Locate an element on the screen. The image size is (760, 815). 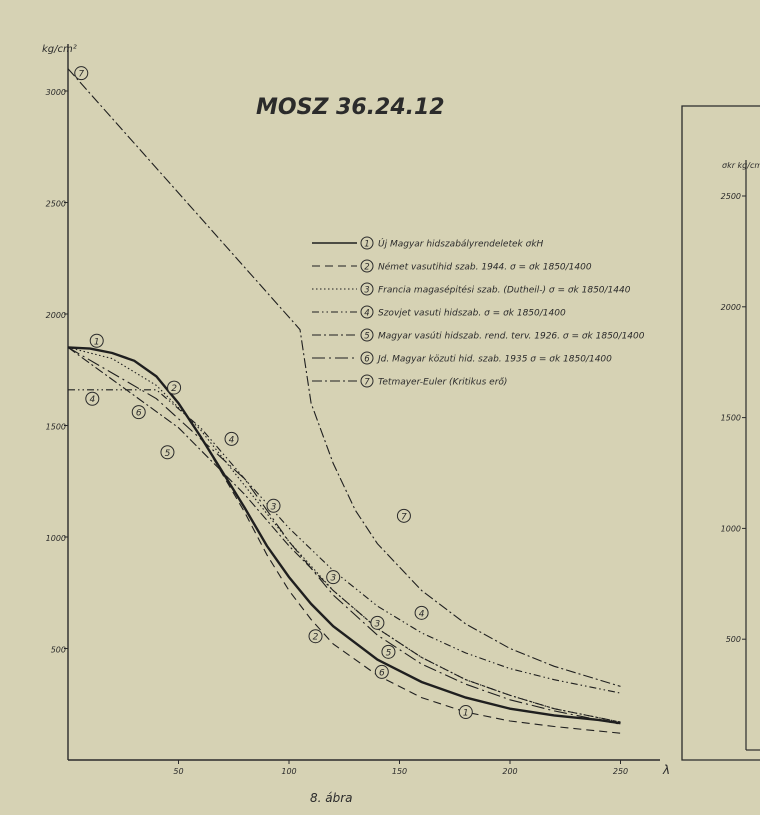
y-tick-label: 1000 is located at coordinates (56, 538).